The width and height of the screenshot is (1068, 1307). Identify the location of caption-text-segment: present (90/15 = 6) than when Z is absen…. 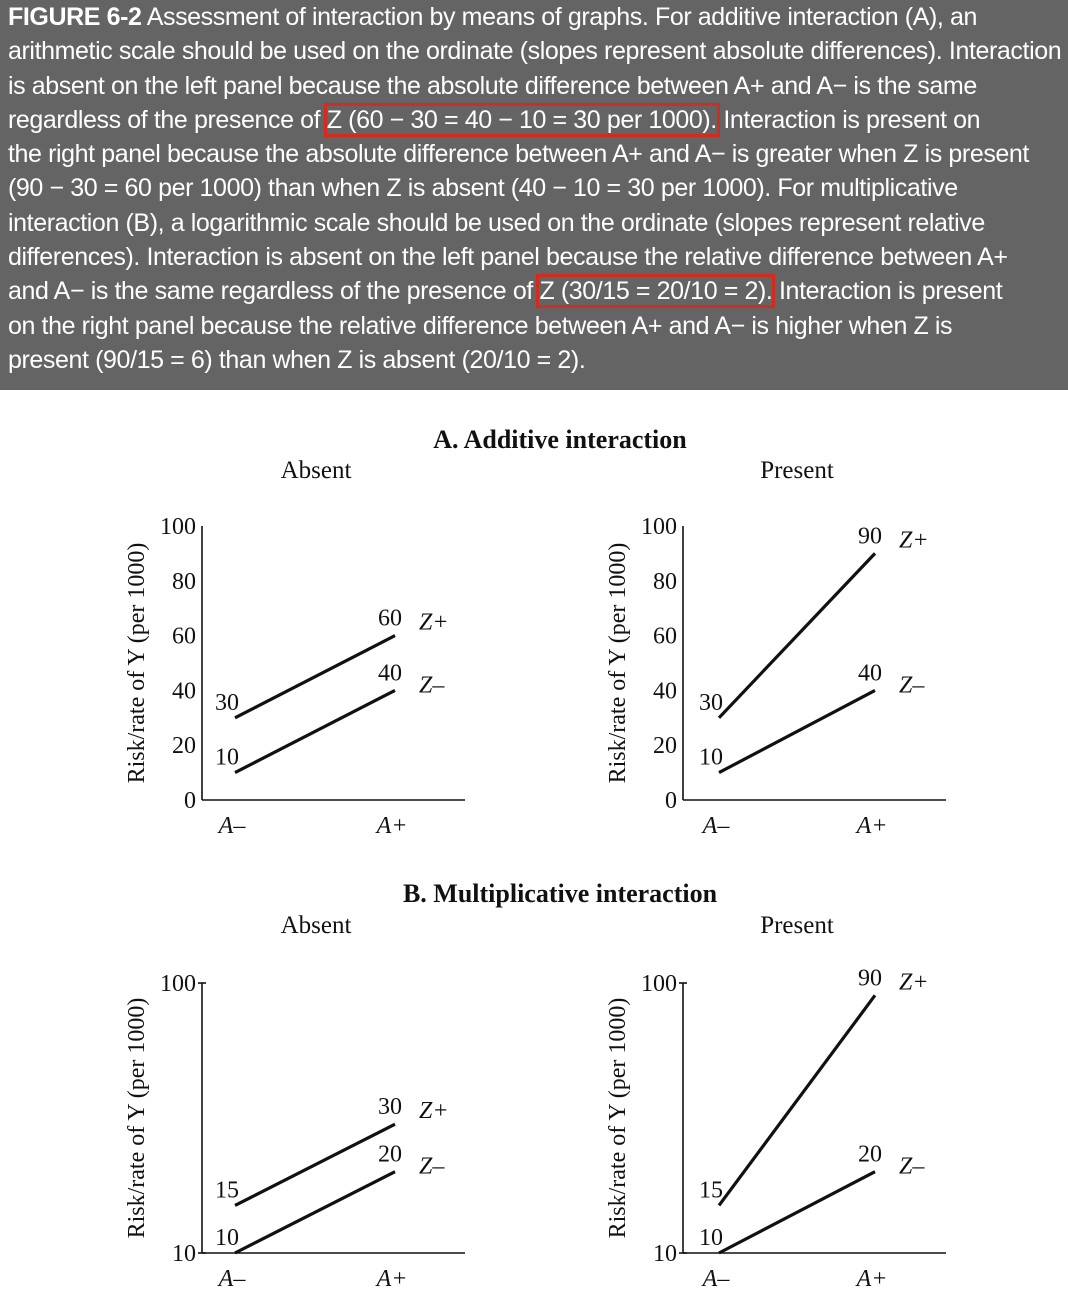
(297, 359).